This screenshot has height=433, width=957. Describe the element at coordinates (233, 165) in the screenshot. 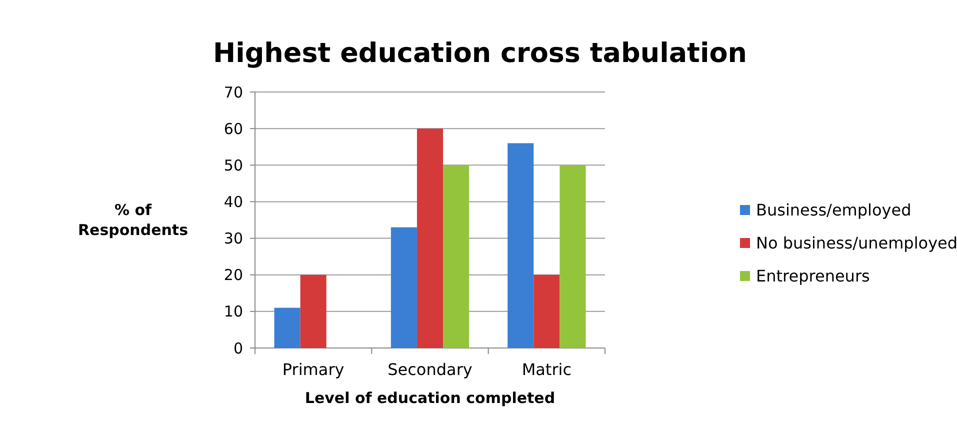

I see `y-tick-label: 50` at that location.